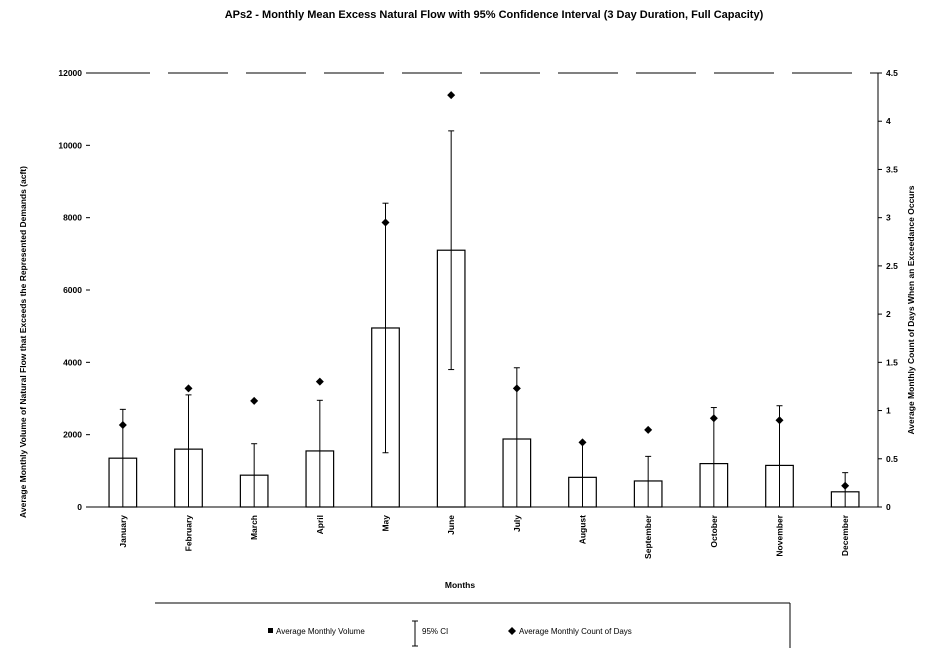 Image resolution: width=926 pixels, height=657 pixels. I want to click on legend-volume-marker, so click(270, 630).